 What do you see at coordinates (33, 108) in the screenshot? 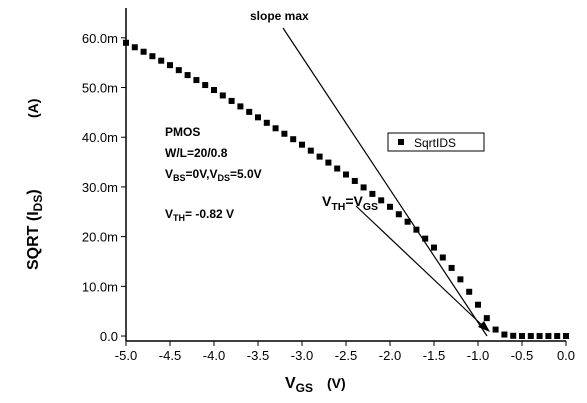
I see `y-unit: (A)` at bounding box center [33, 108].